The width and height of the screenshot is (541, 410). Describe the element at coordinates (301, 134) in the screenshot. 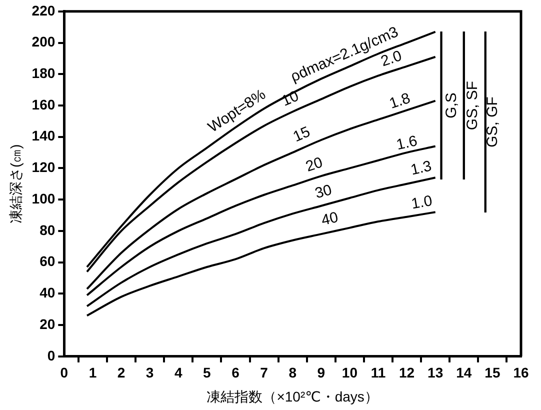

I see `text: 15` at that location.